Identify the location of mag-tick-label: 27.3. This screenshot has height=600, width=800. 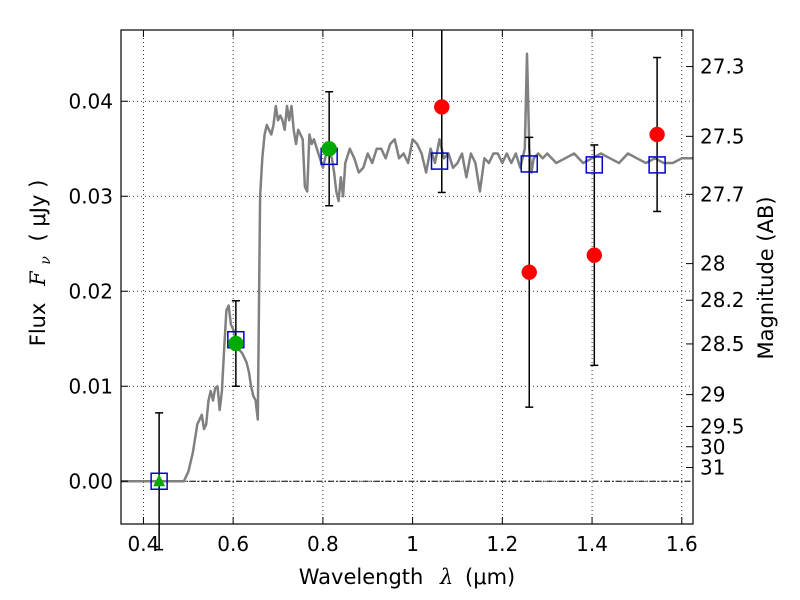
(722, 67).